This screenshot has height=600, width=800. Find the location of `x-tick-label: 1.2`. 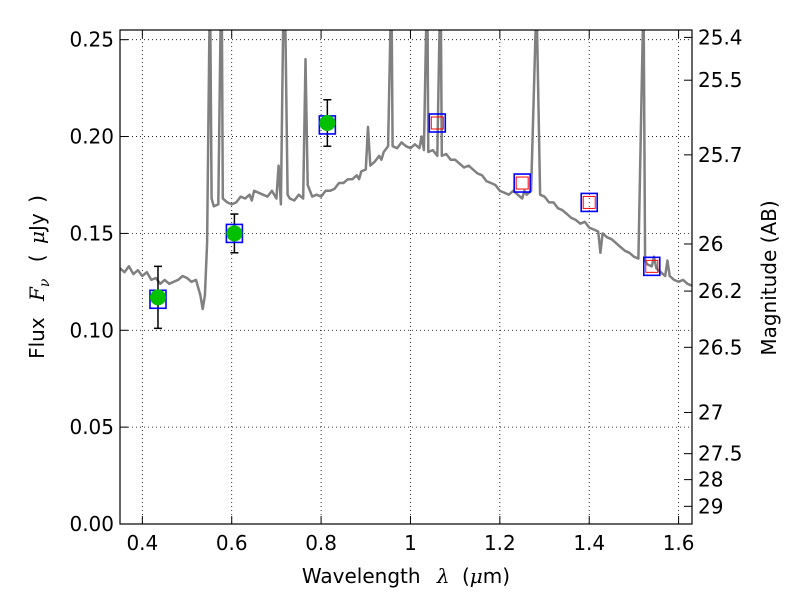

x-tick-label: 1.2 is located at coordinates (500, 543).